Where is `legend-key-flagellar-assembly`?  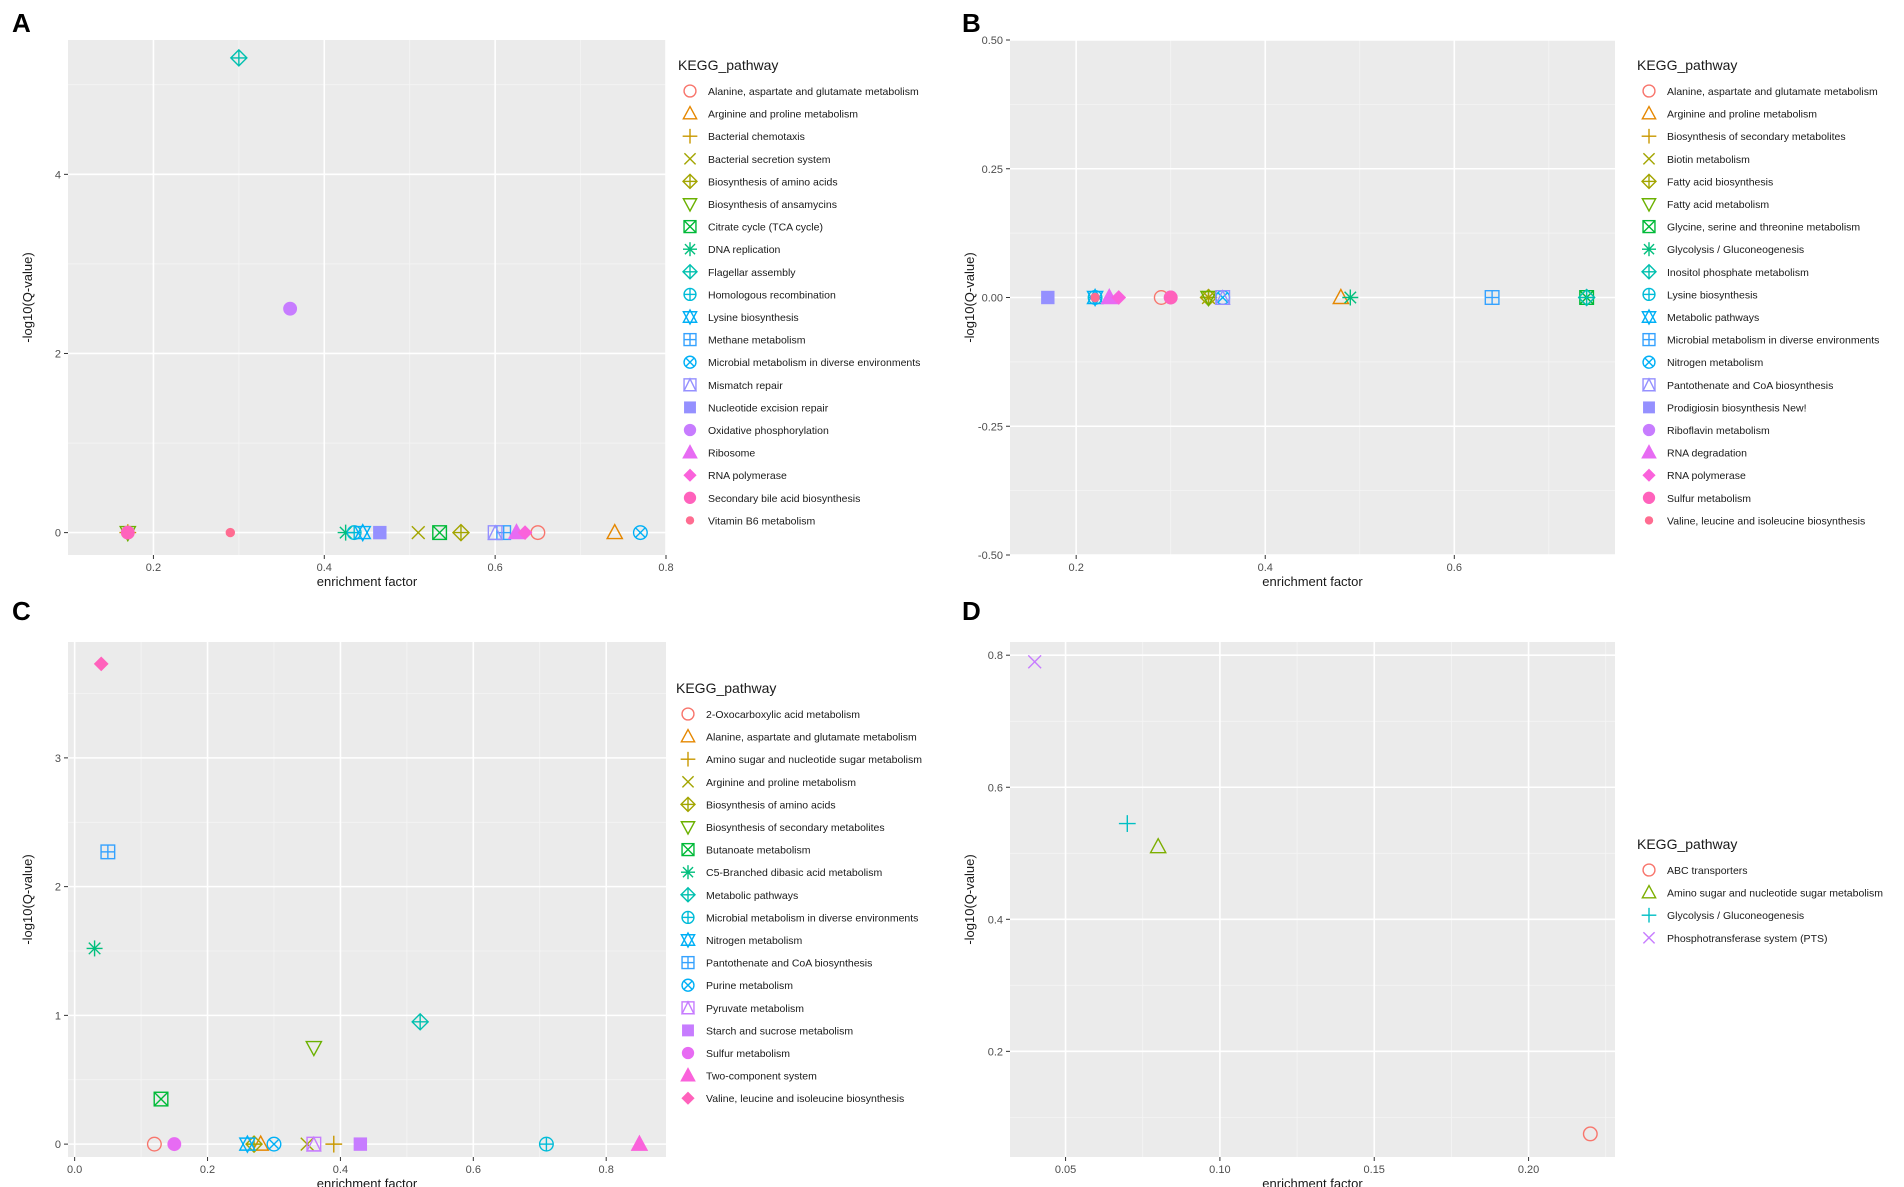 legend-key-flagellar-assembly is located at coordinates (690, 271).